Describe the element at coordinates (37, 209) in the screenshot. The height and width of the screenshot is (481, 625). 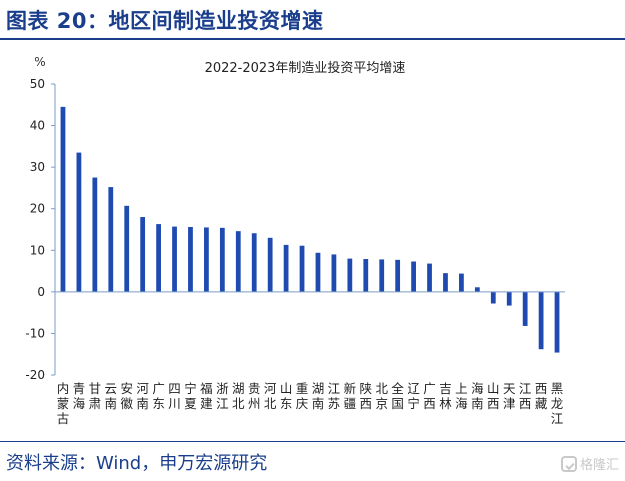
I see `y-tick-label: 20` at that location.